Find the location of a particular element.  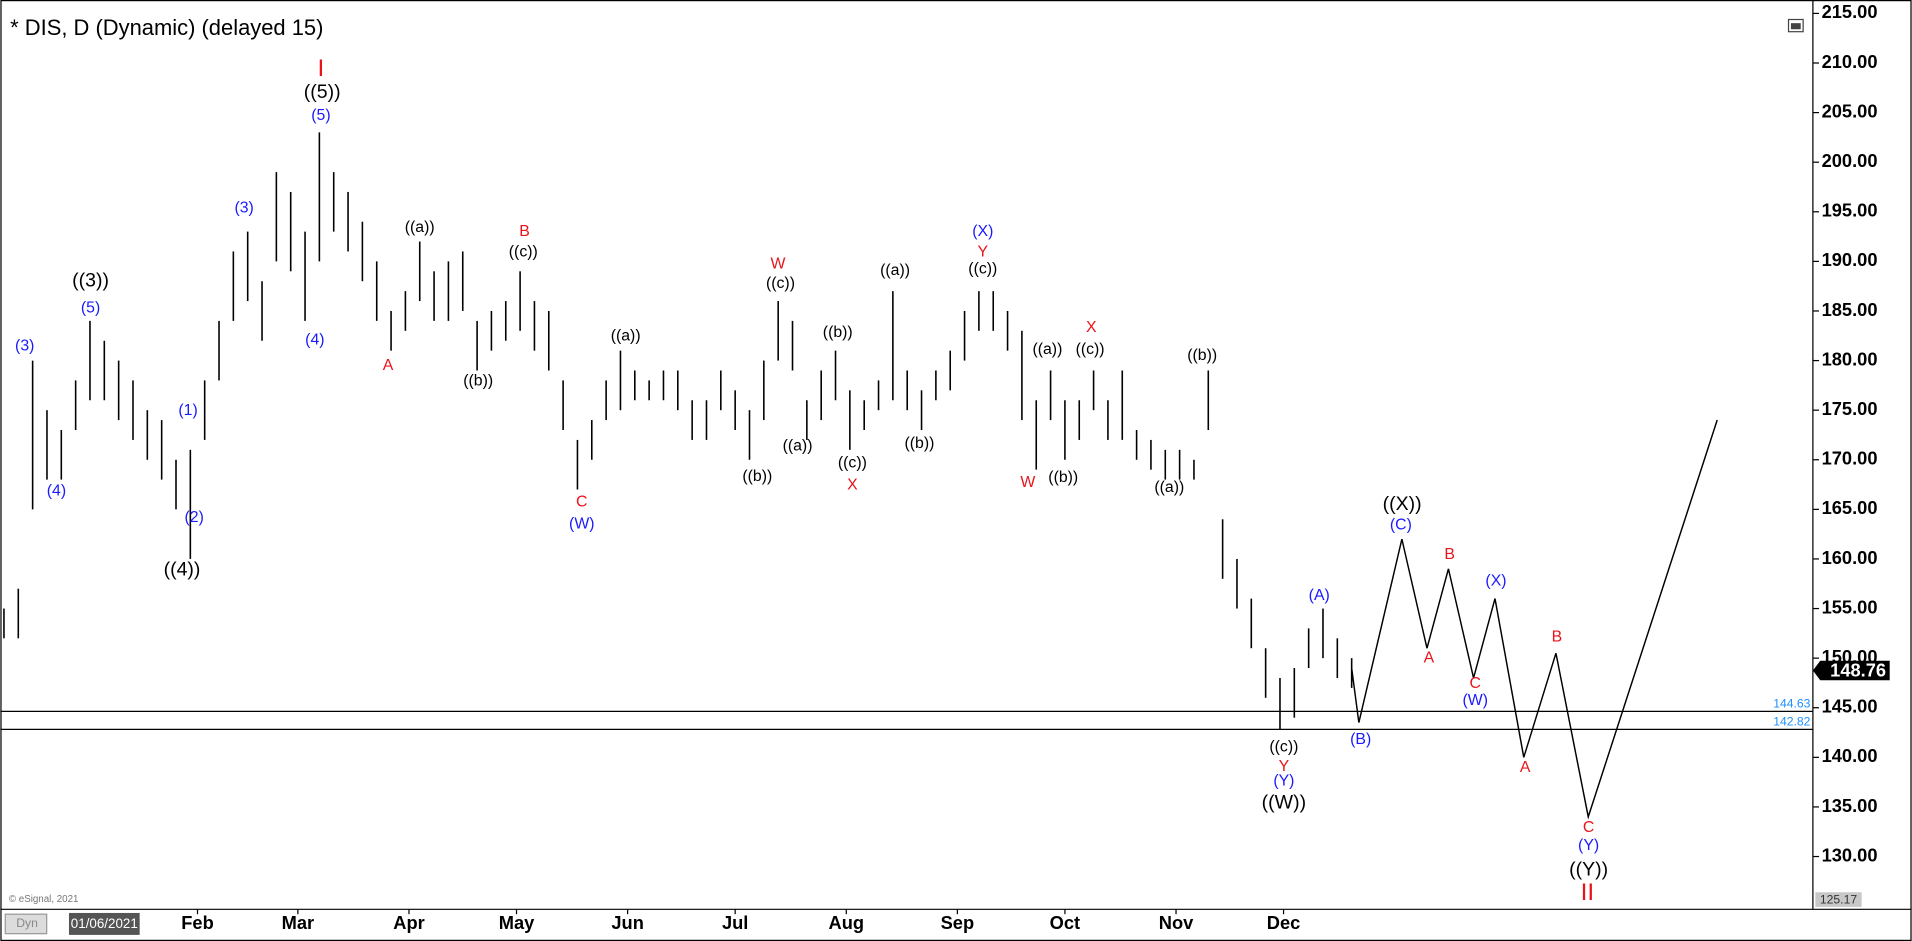

y-tick-label: 215.00 is located at coordinates (1850, 11).